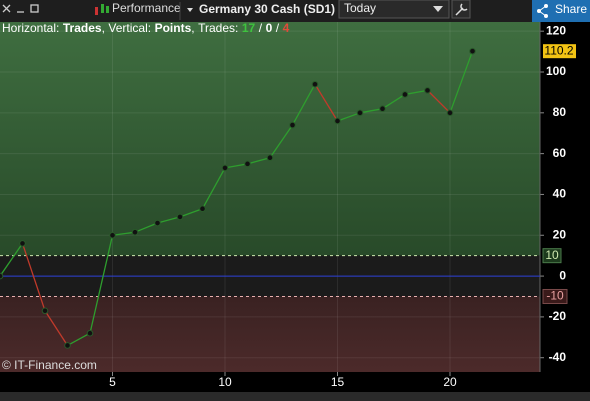 This screenshot has height=401, width=590. Describe the element at coordinates (565, 211) in the screenshot. I see `y-axis-bg` at that location.